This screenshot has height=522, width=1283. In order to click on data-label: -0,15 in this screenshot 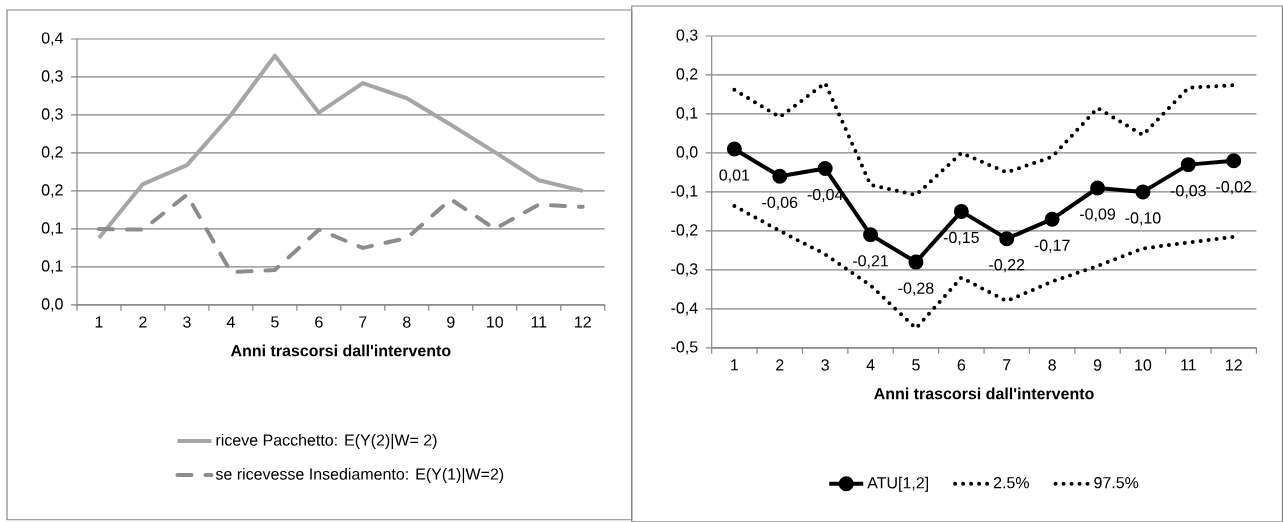, I will do `click(961, 238)`.